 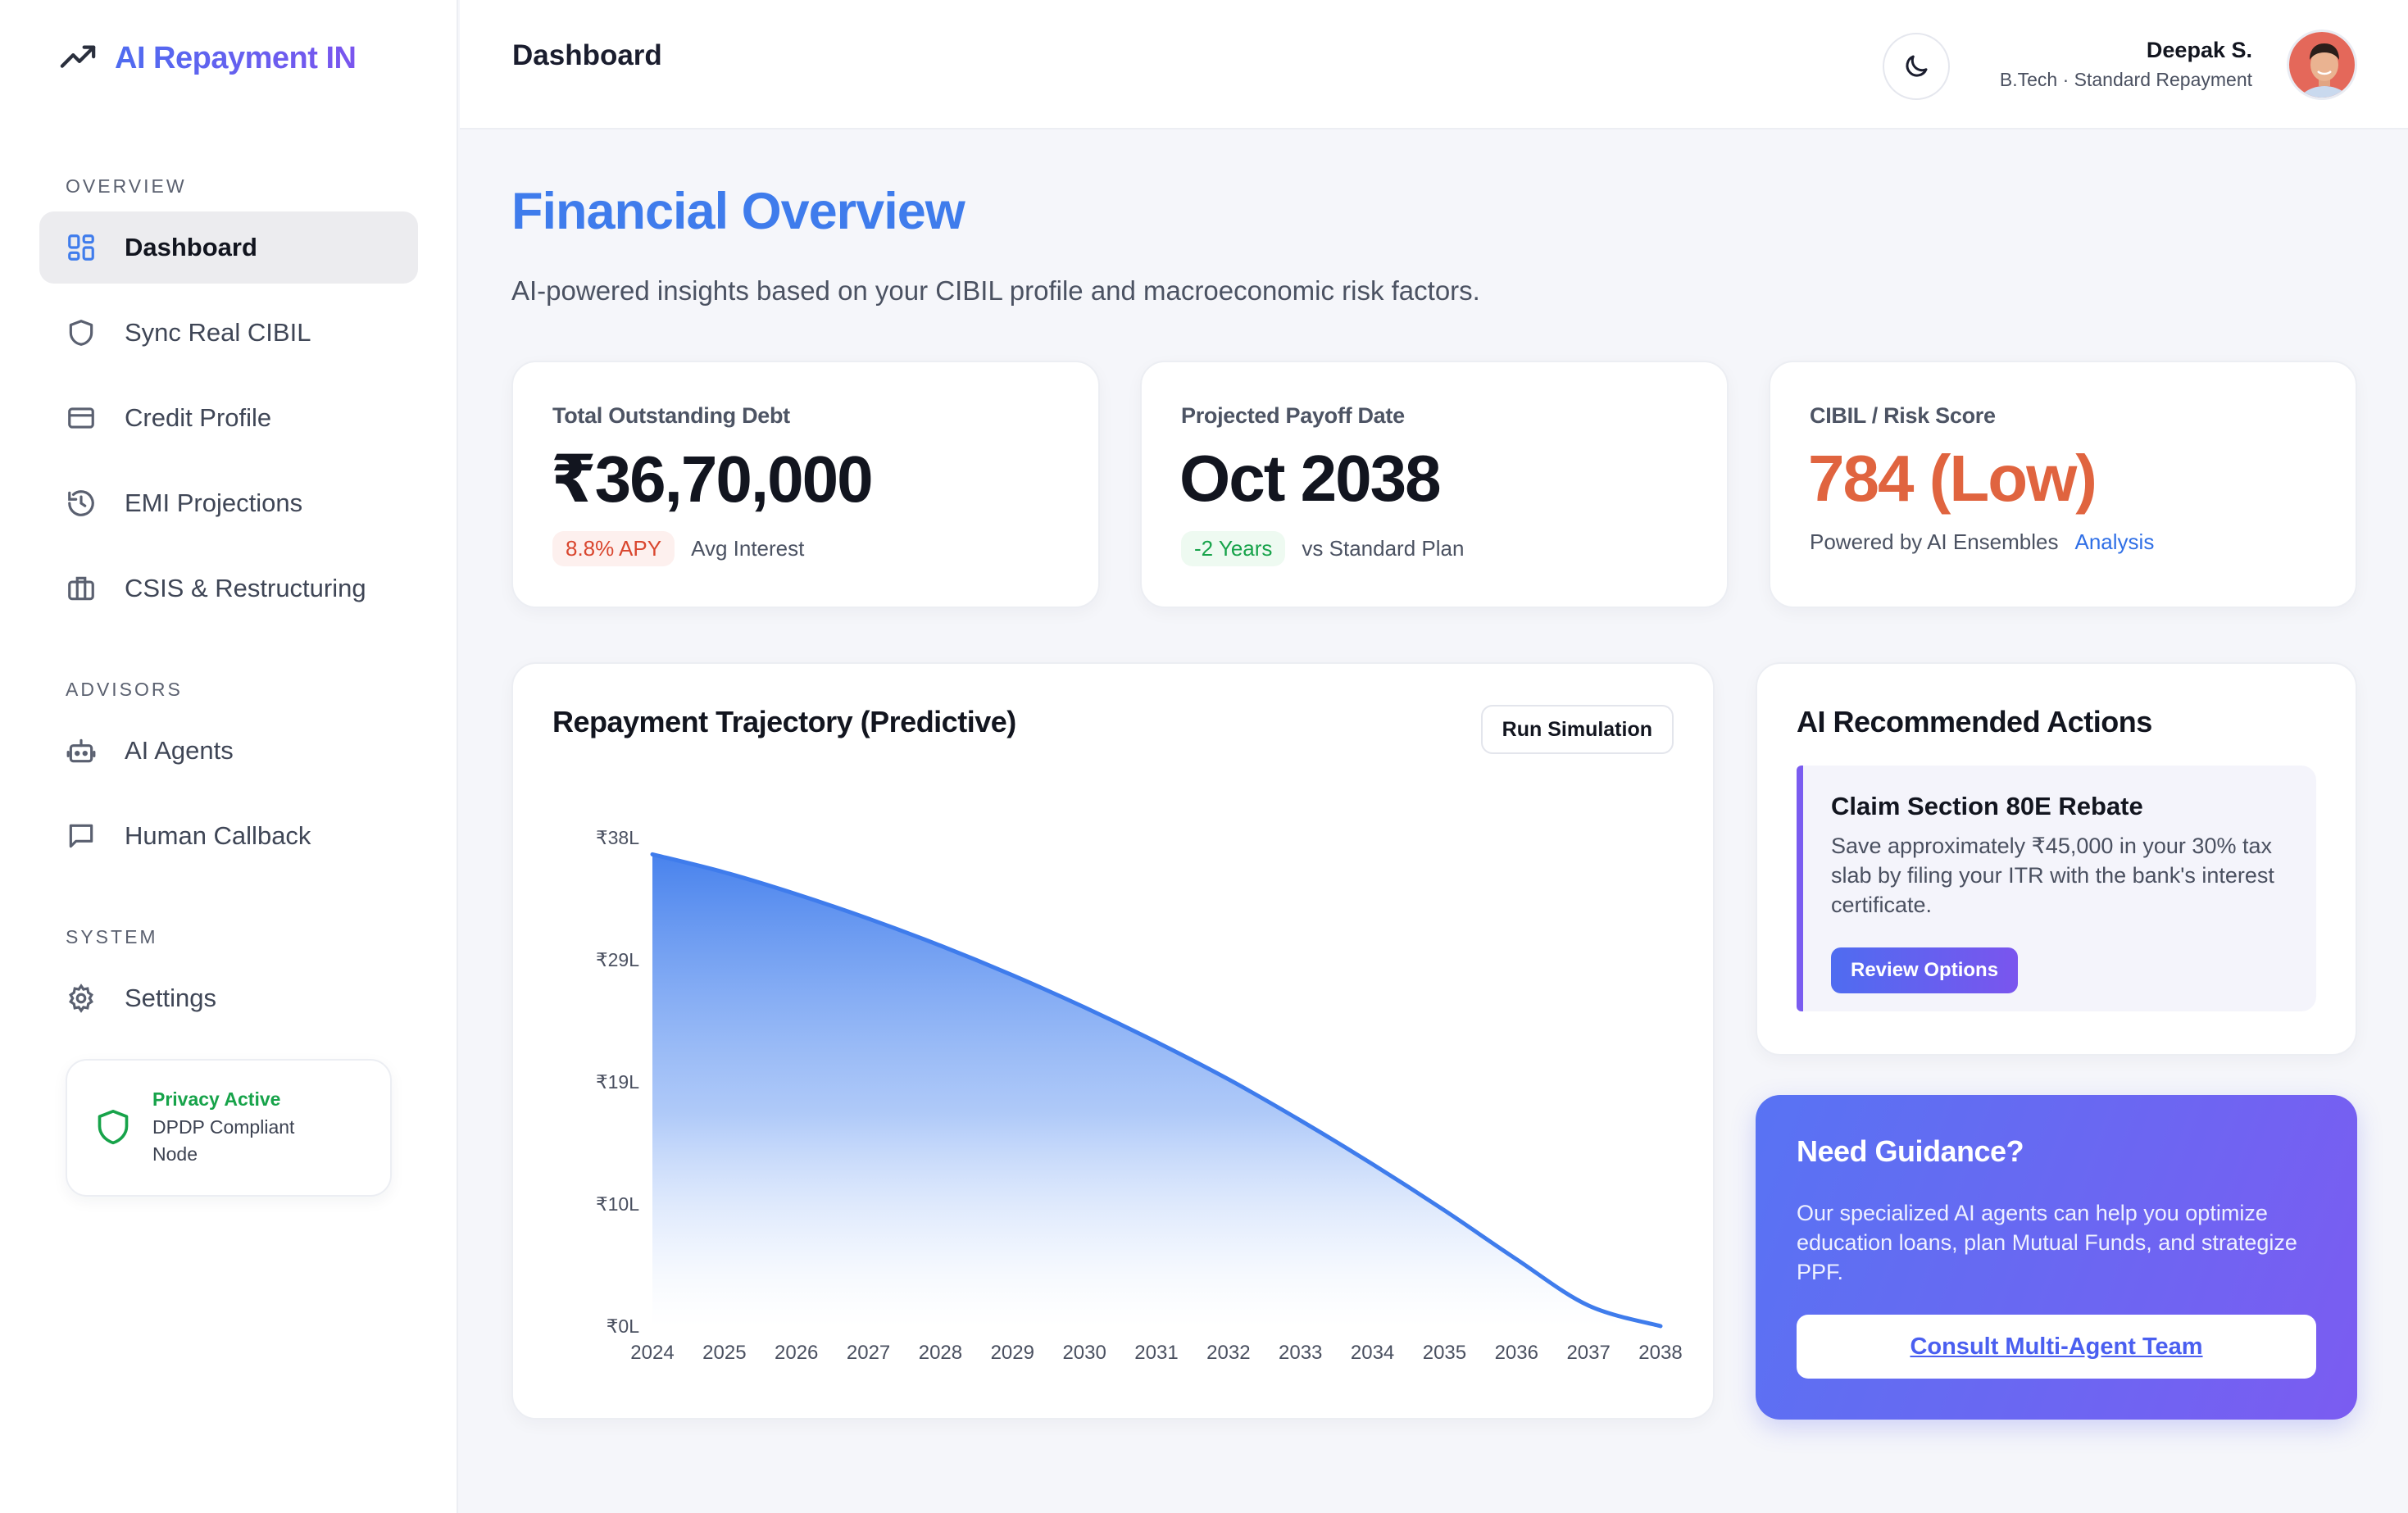 I want to click on user-subtitle: B.Tech · Standard Repayment, so click(x=2125, y=79).